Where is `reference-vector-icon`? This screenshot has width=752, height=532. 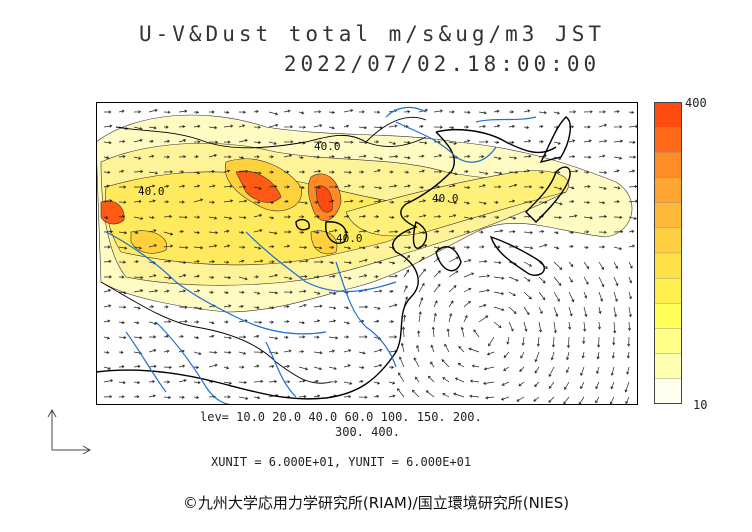
reference-vector-icon is located at coordinates (69, 431).